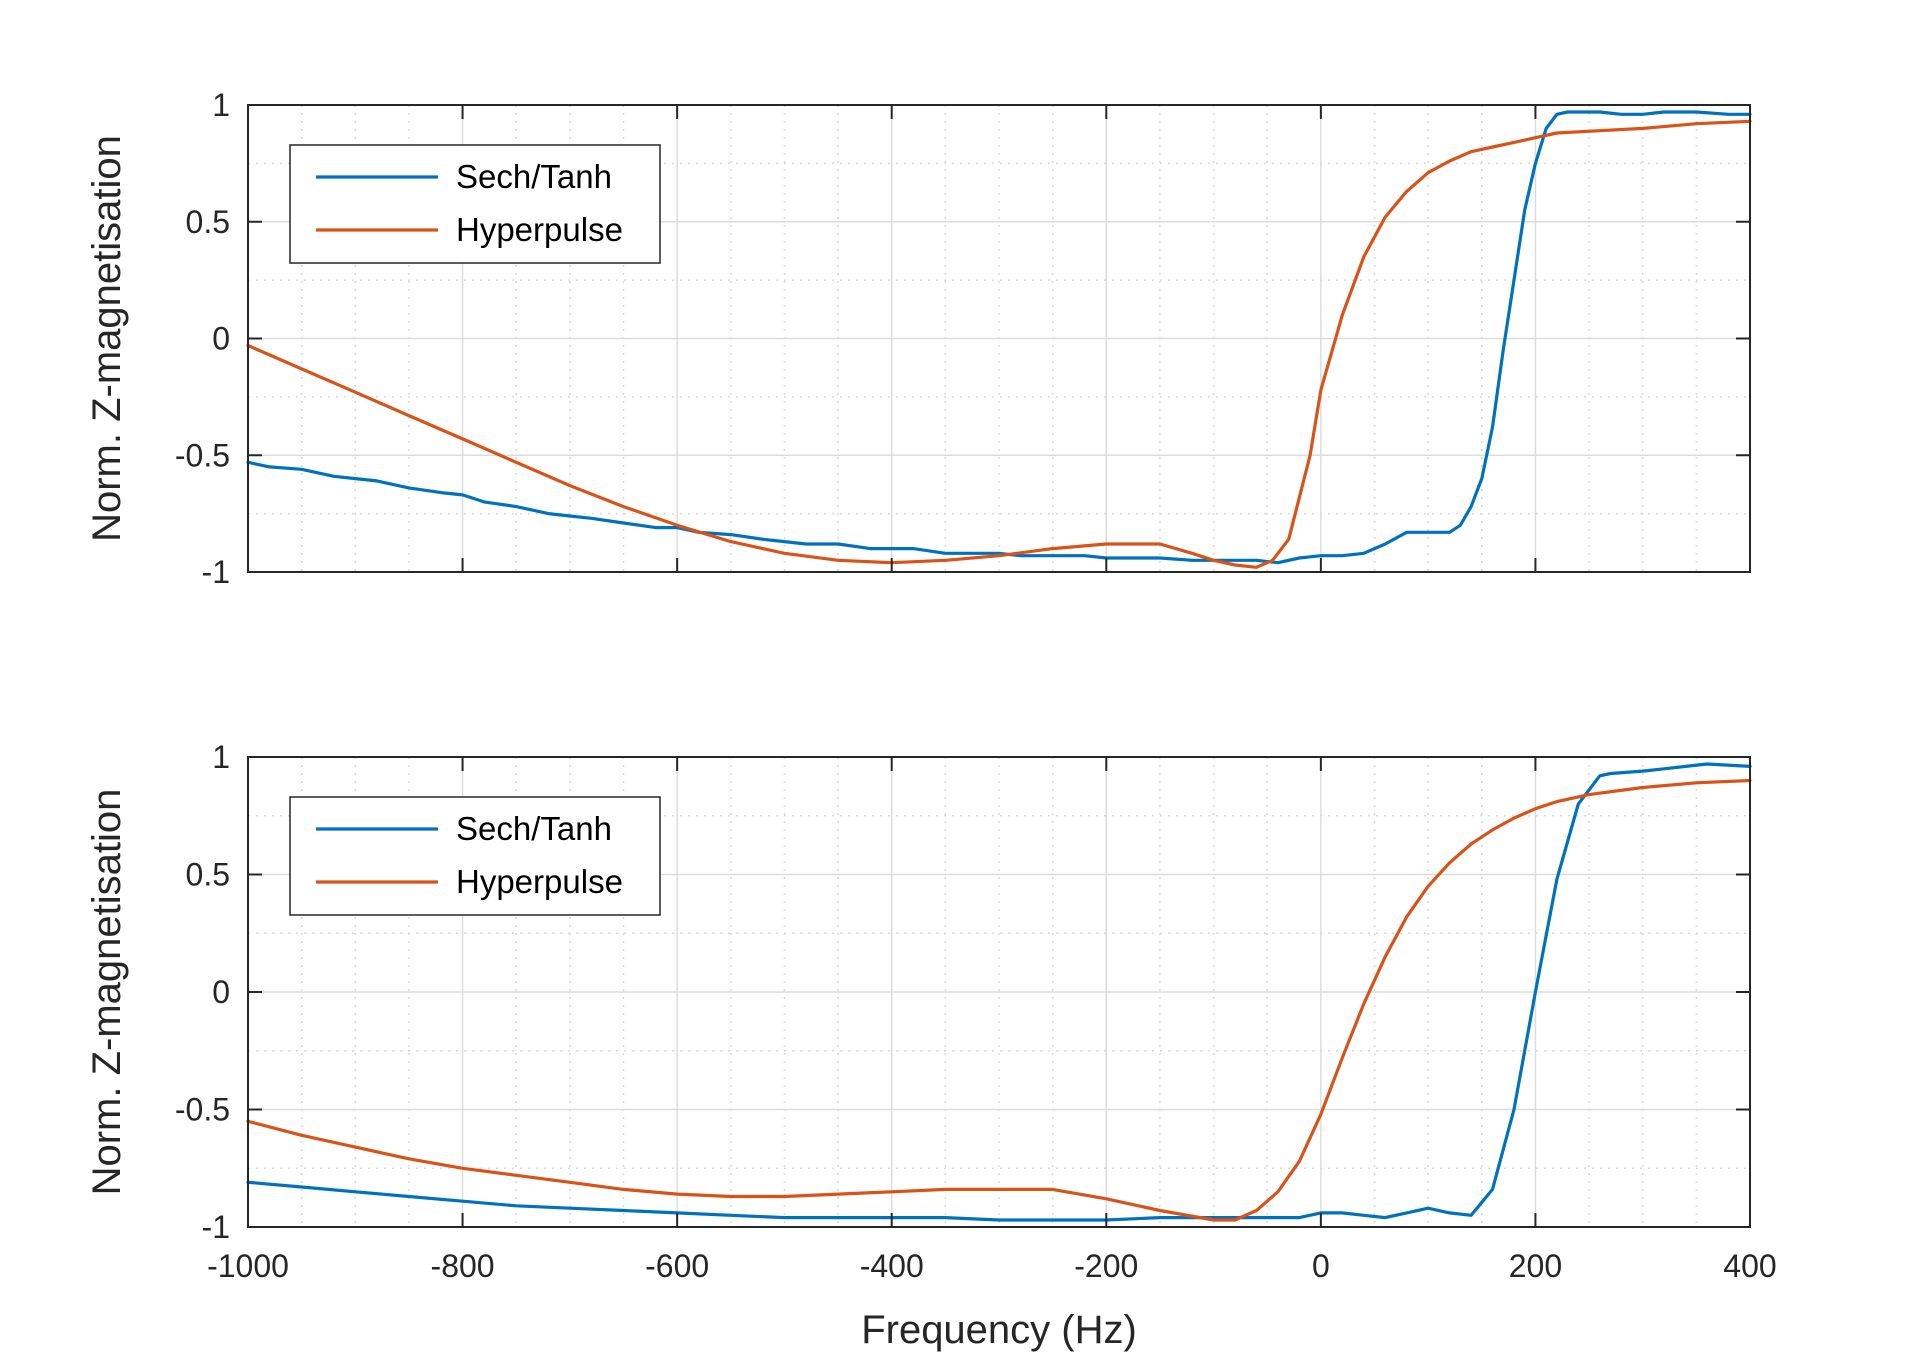  What do you see at coordinates (1749, 1266) in the screenshot?
I see `x-tick-label: 400` at bounding box center [1749, 1266].